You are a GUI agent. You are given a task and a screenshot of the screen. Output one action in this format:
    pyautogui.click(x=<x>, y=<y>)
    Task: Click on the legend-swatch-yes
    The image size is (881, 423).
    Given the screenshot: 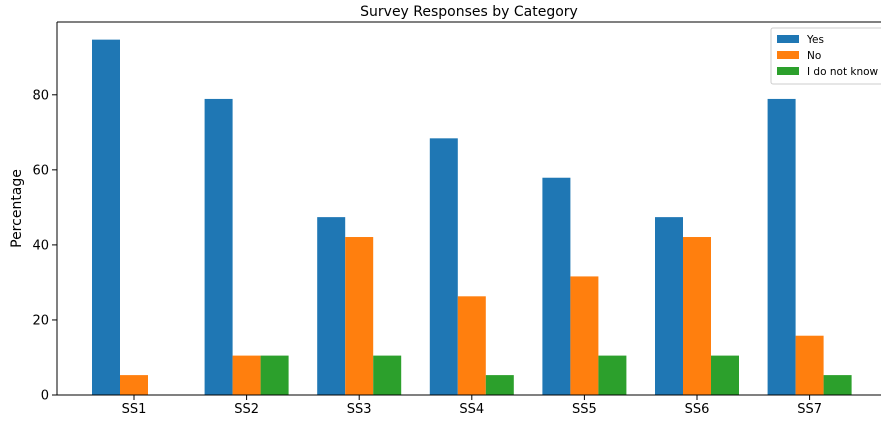 What is the action you would take?
    pyautogui.click(x=788, y=39)
    